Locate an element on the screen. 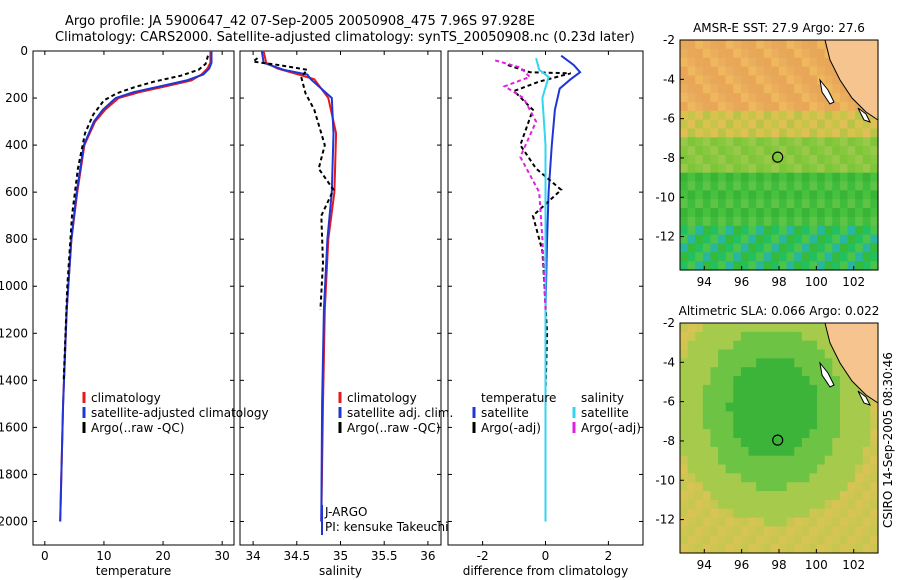 The width and height of the screenshot is (900, 580). y-tick-label: 1400 is located at coordinates (14, 380).